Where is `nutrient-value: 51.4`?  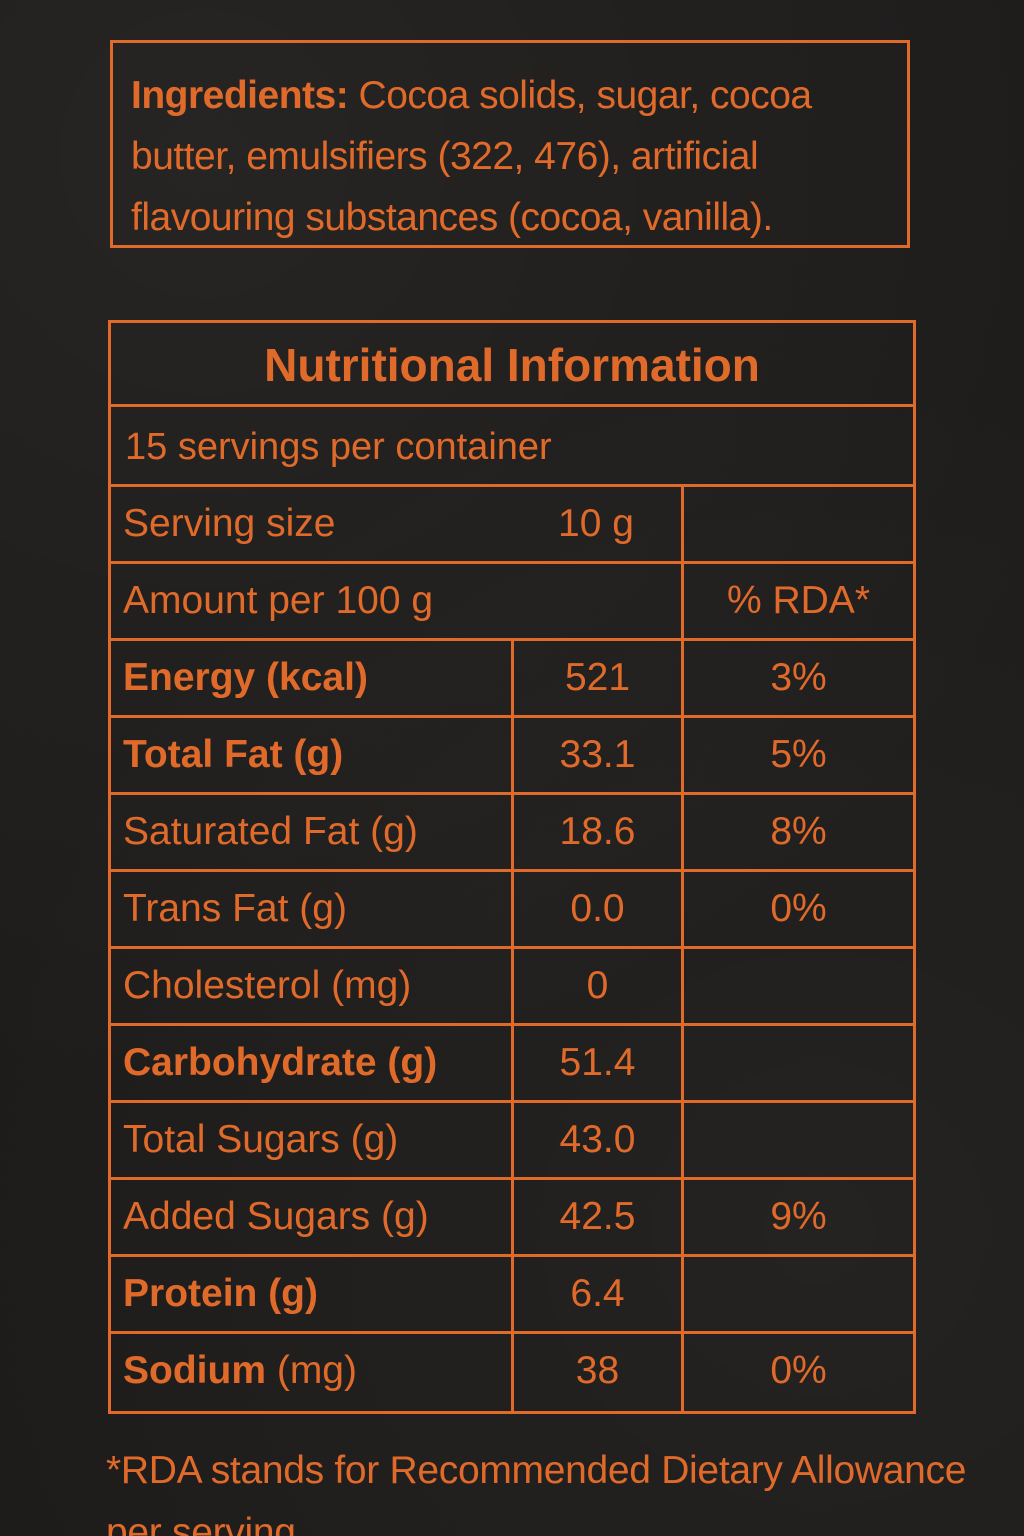
nutrient-value: 51.4 is located at coordinates (599, 1063).